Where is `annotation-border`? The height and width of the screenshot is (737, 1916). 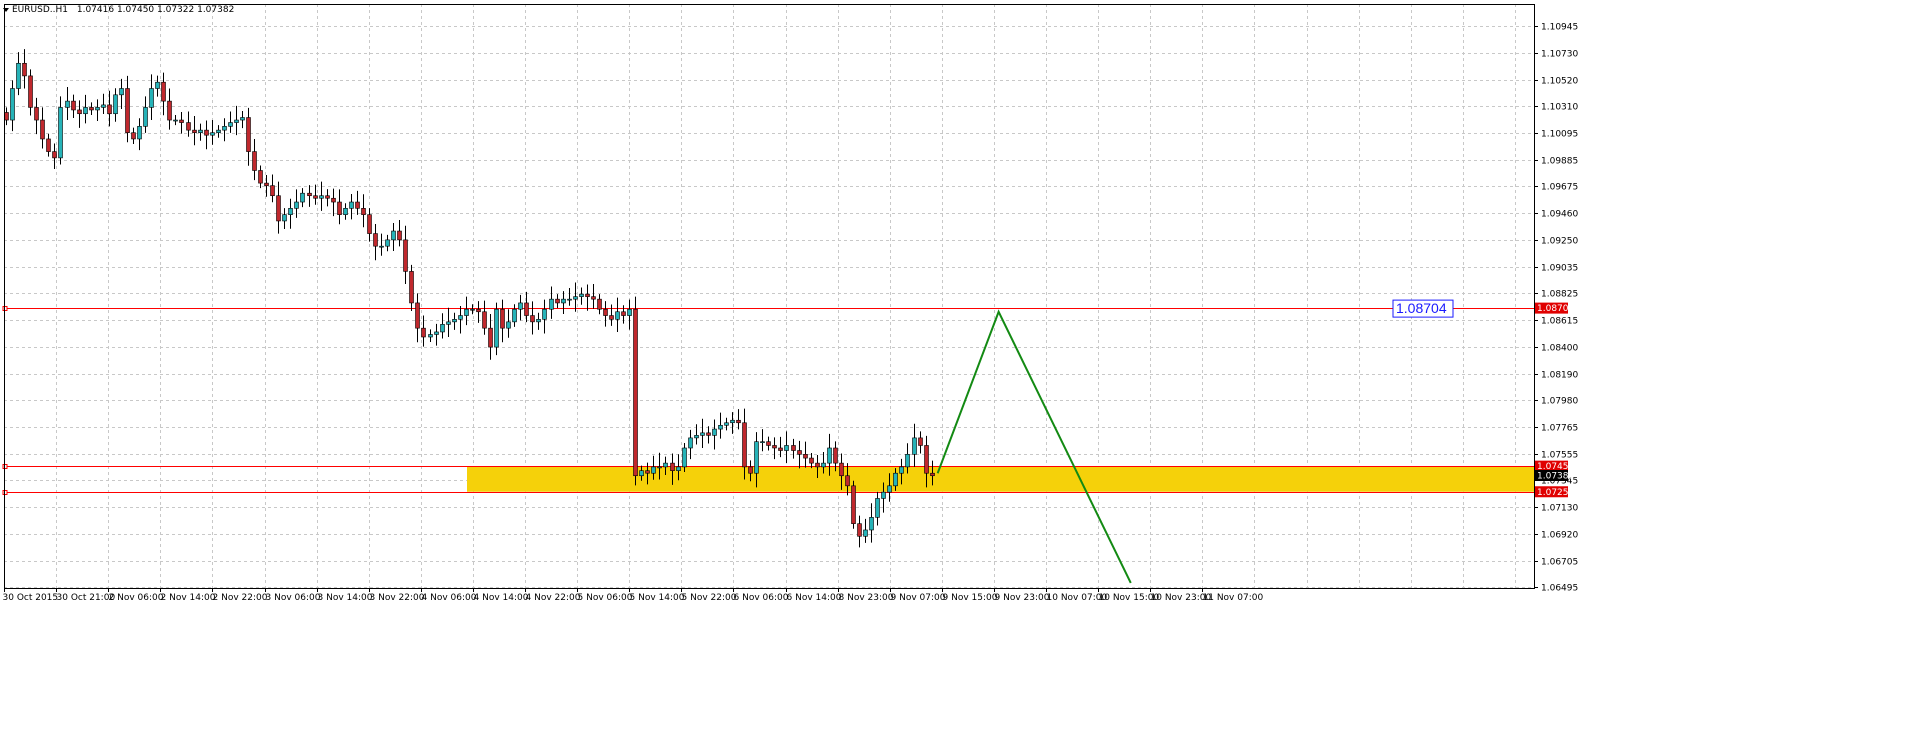 annotation-border is located at coordinates (1423, 308).